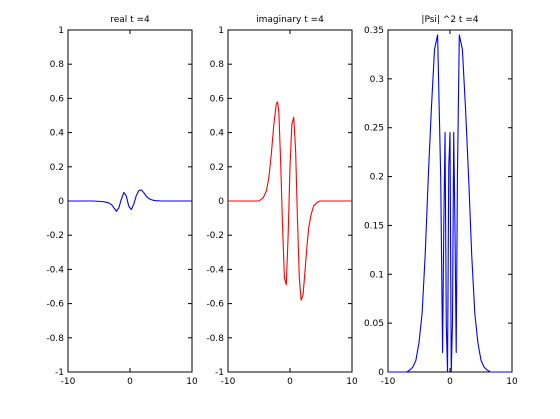 This screenshot has height=419, width=560. Describe the element at coordinates (130, 20) in the screenshot. I see `chart-title: real t =4` at that location.